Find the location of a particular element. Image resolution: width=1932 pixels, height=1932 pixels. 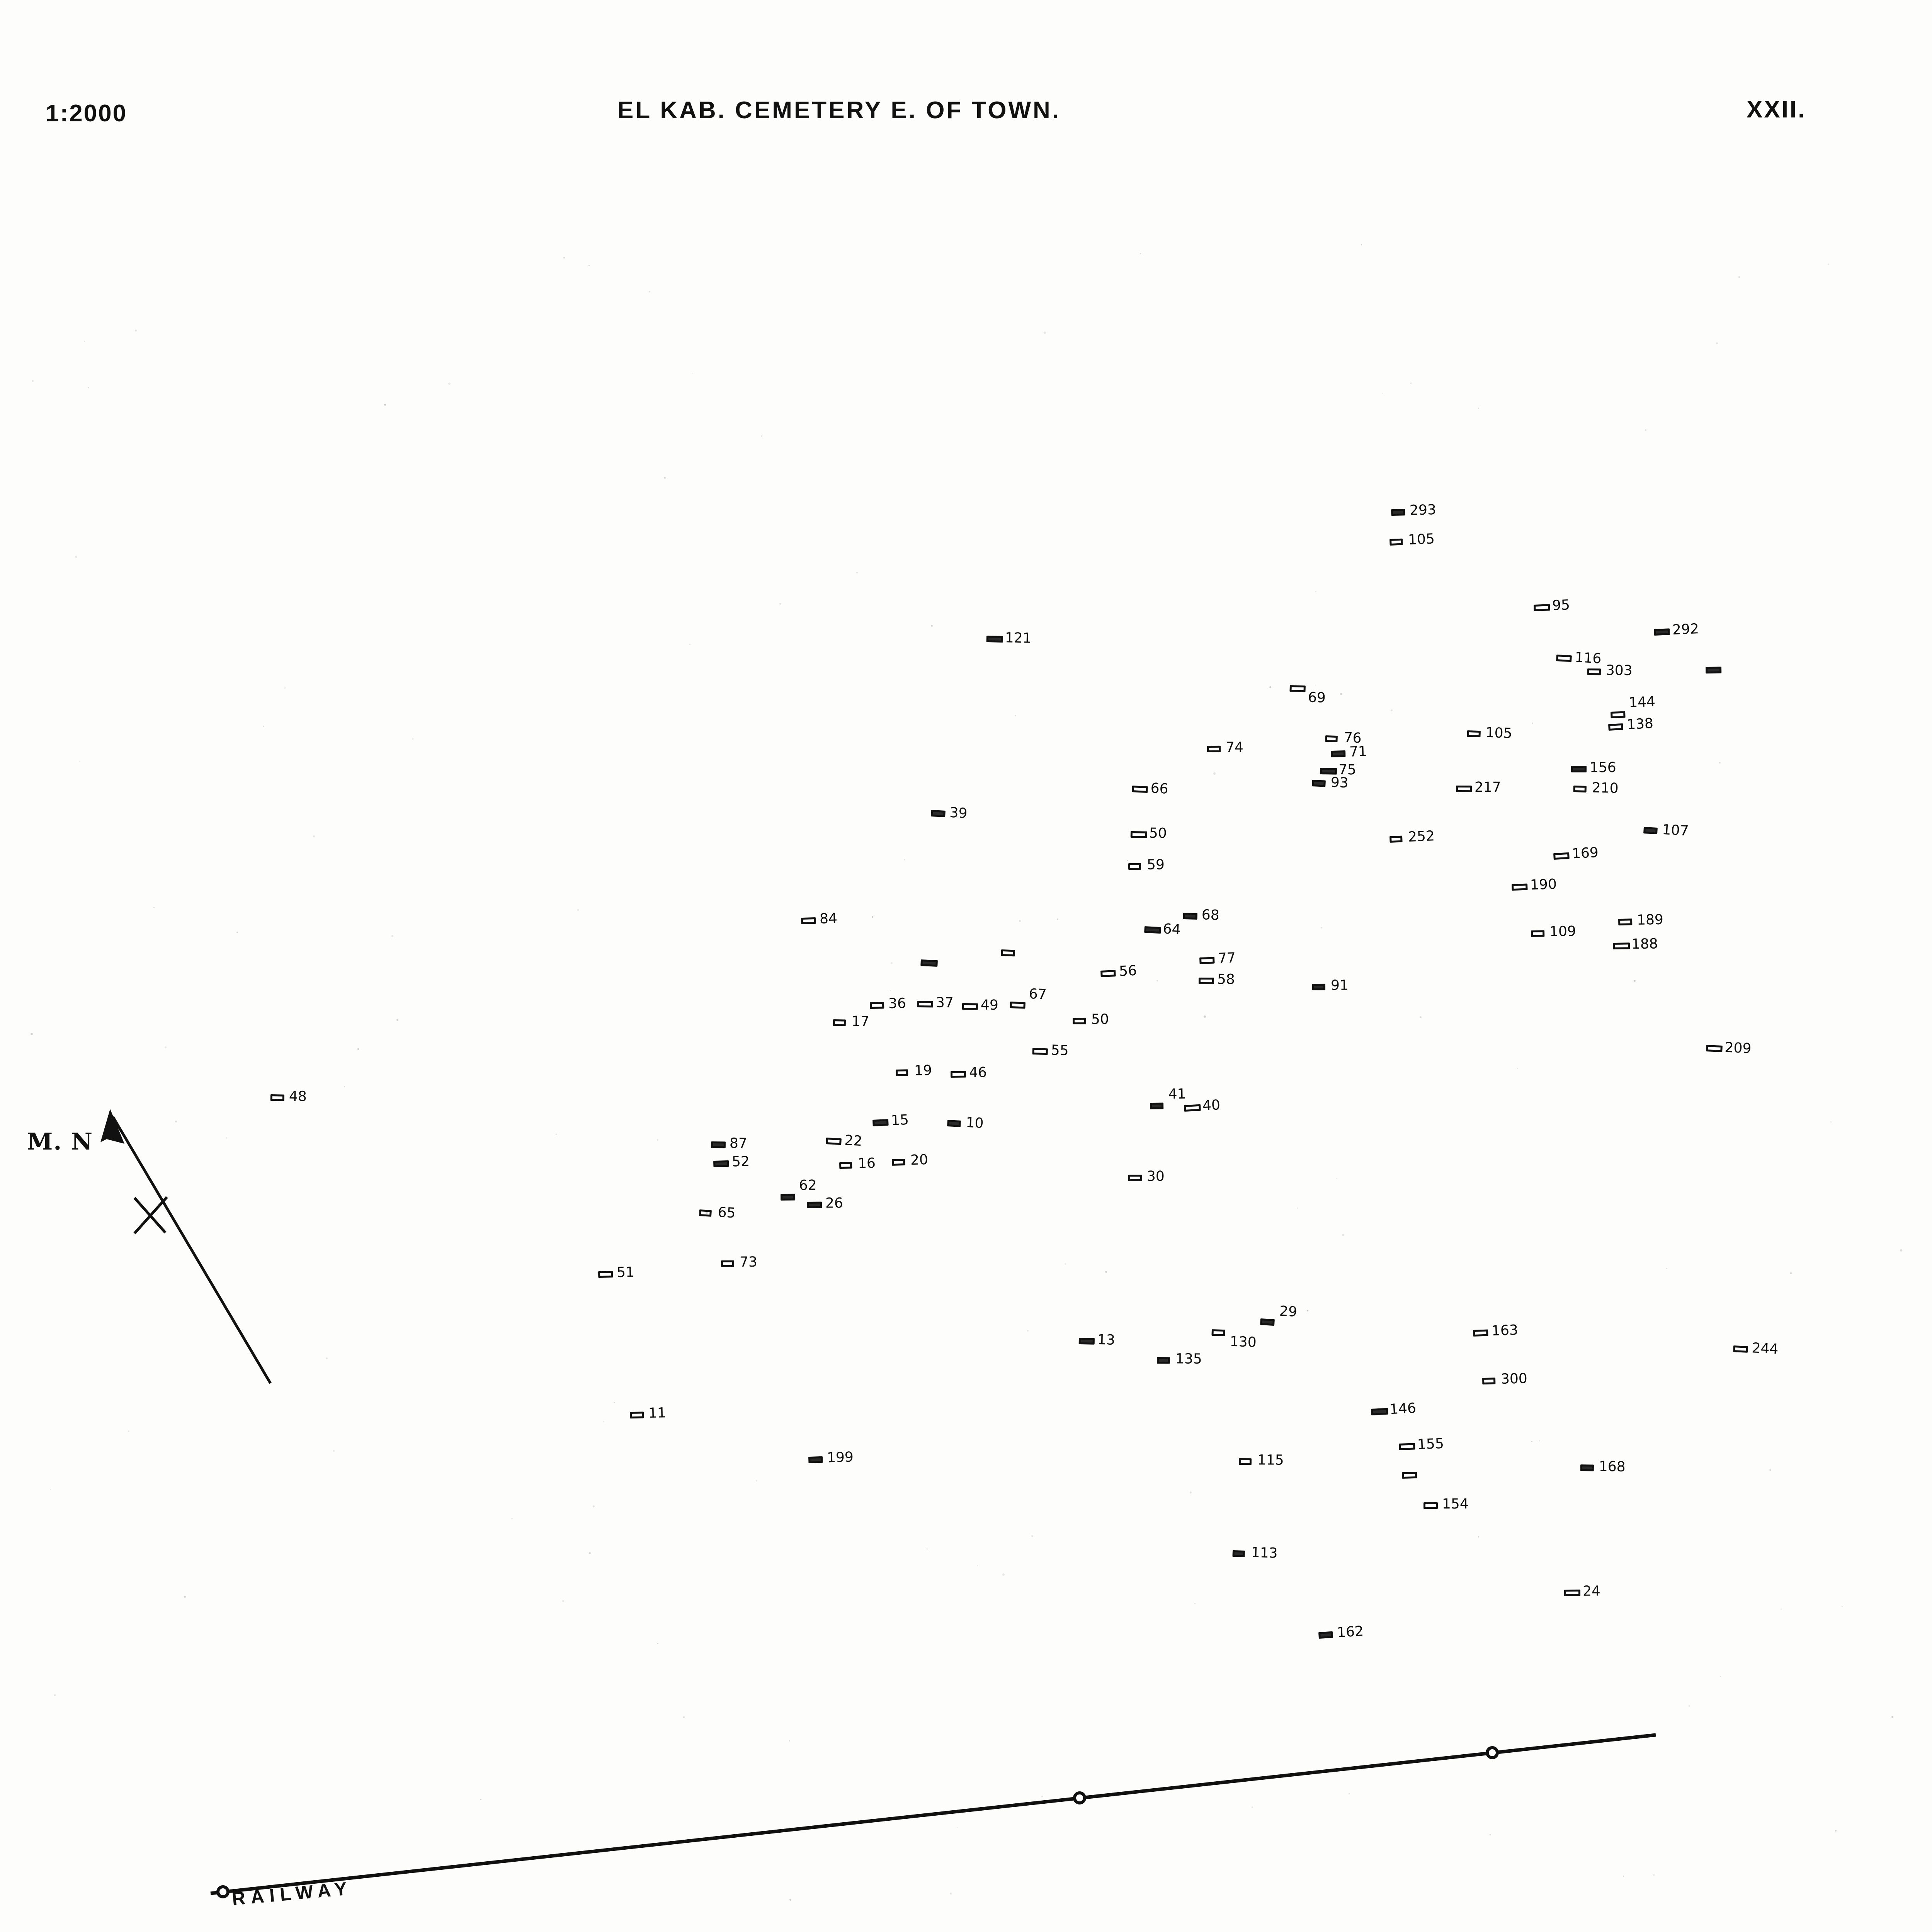

tomb-number-label: 303 is located at coordinates (1619, 670).